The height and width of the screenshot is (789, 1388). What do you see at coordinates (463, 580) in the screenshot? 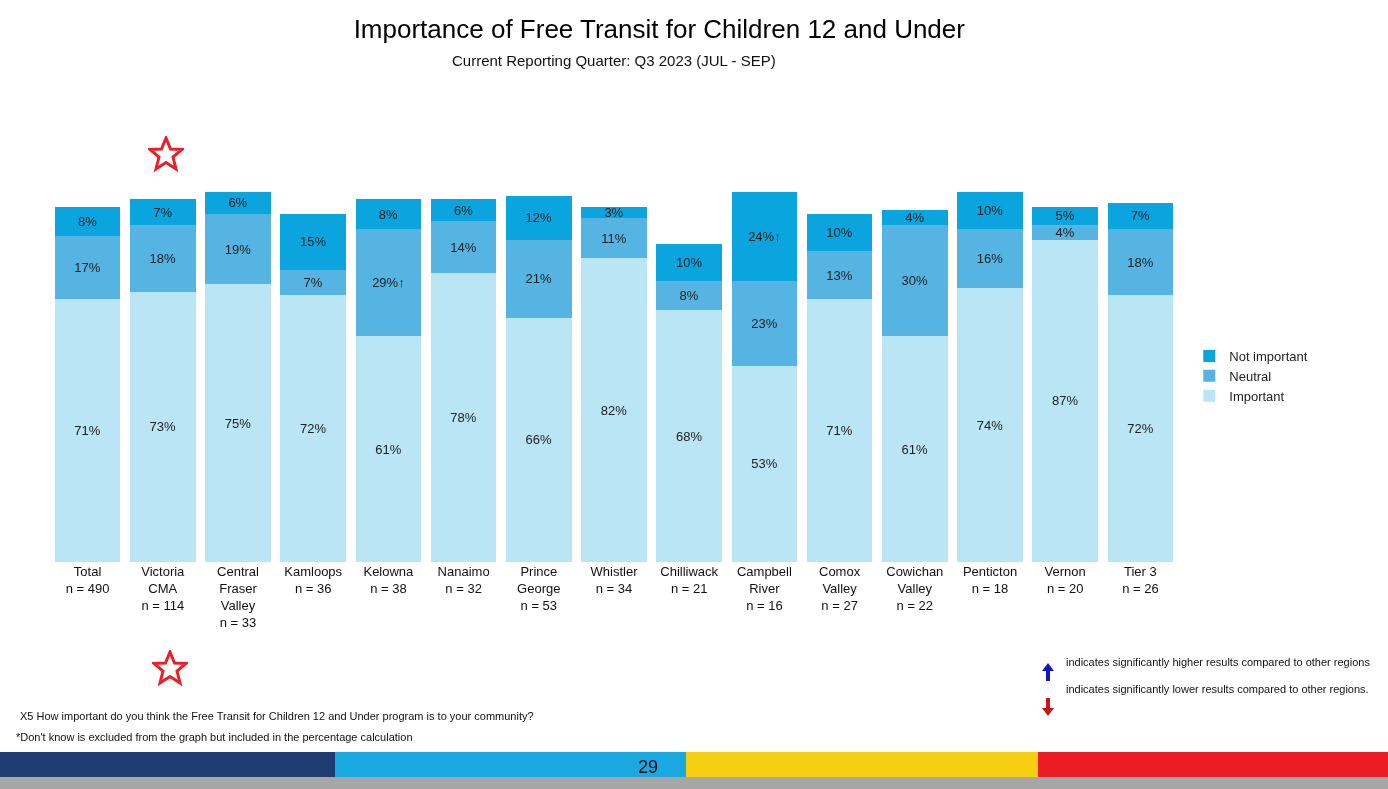
I see `x-tick-label: Nanaimo n = 32` at bounding box center [463, 580].